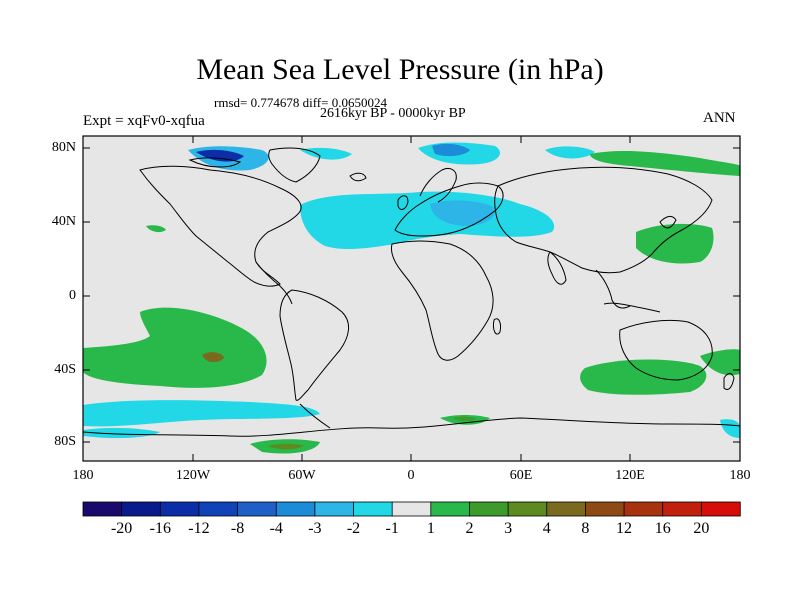 This screenshot has height=600, width=800. Describe the element at coordinates (546, 528) in the screenshot. I see `colorbar-label: 4` at that location.